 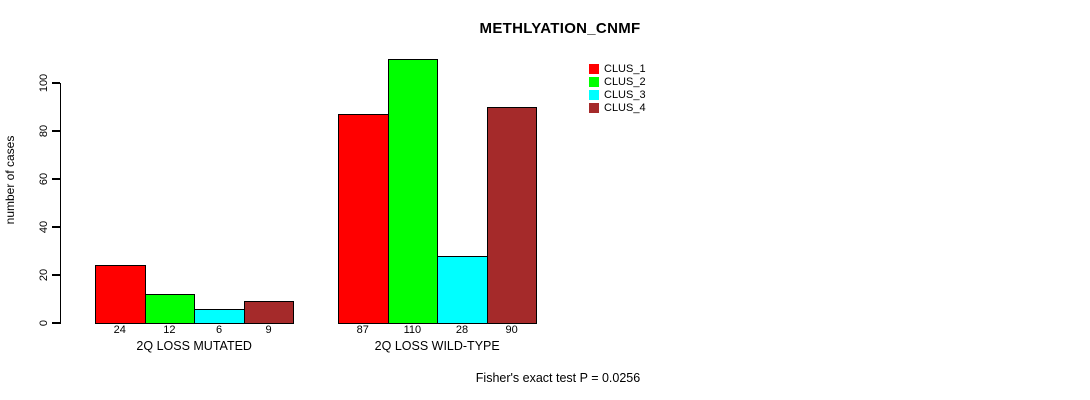 I want to click on bar-value-label: 12, so click(x=169, y=330).